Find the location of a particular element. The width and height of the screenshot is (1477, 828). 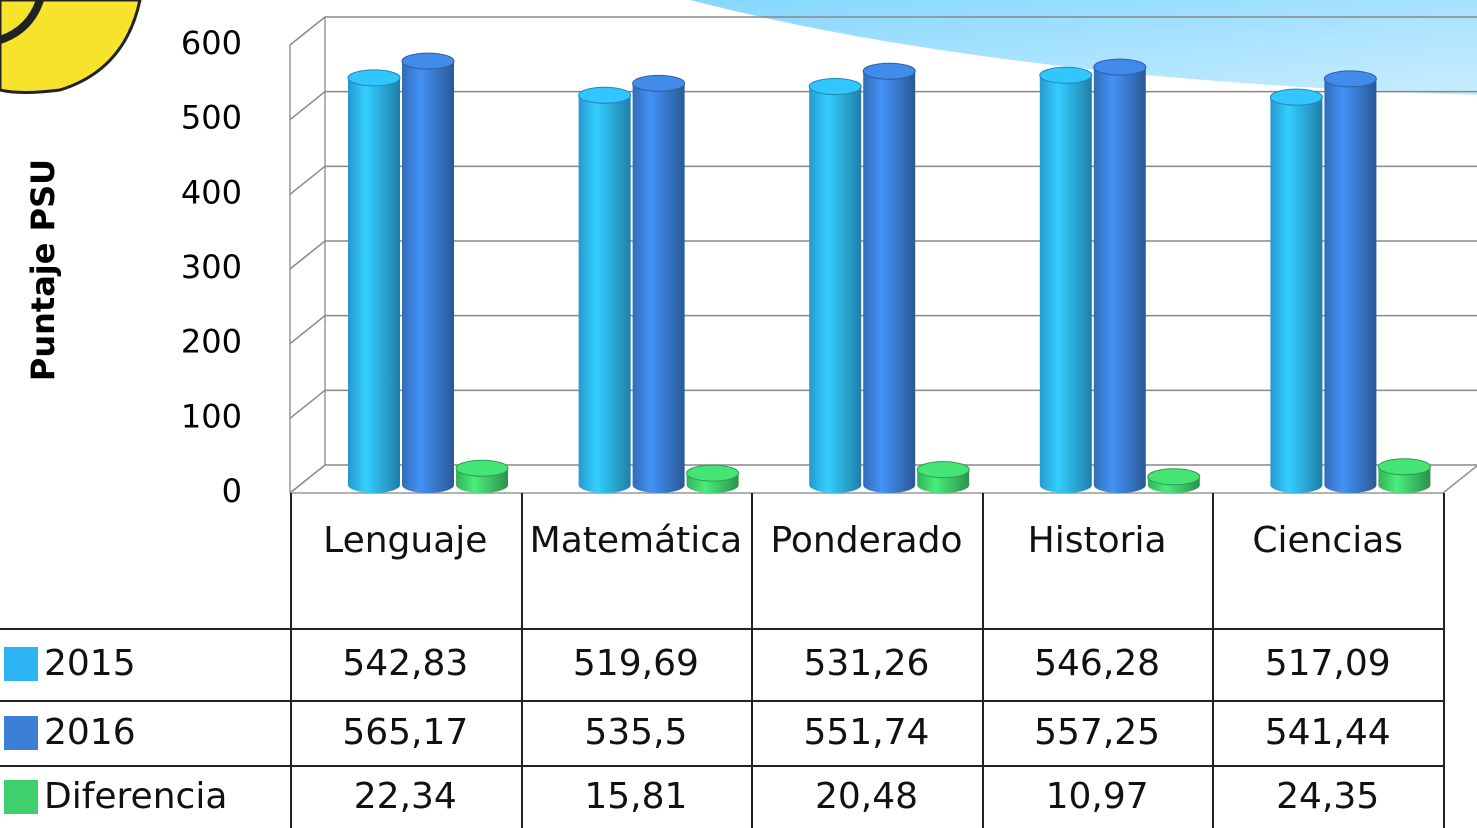

y-axis-label: Puntaje PSU is located at coordinates (43, 270).